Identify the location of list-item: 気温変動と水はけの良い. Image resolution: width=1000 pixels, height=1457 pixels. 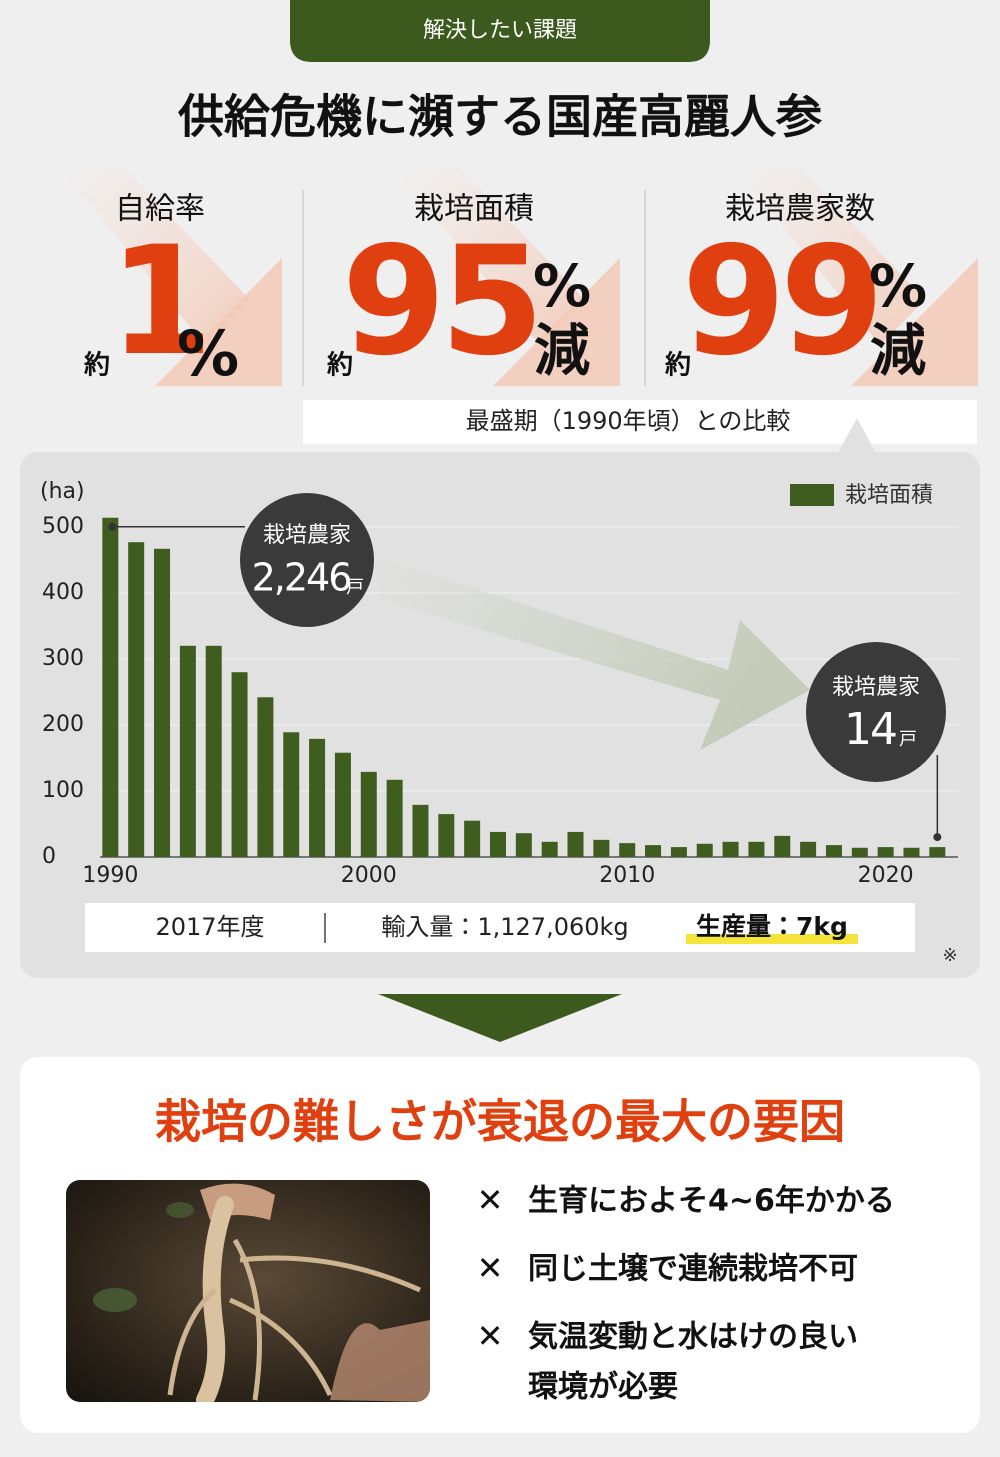
(693, 1337).